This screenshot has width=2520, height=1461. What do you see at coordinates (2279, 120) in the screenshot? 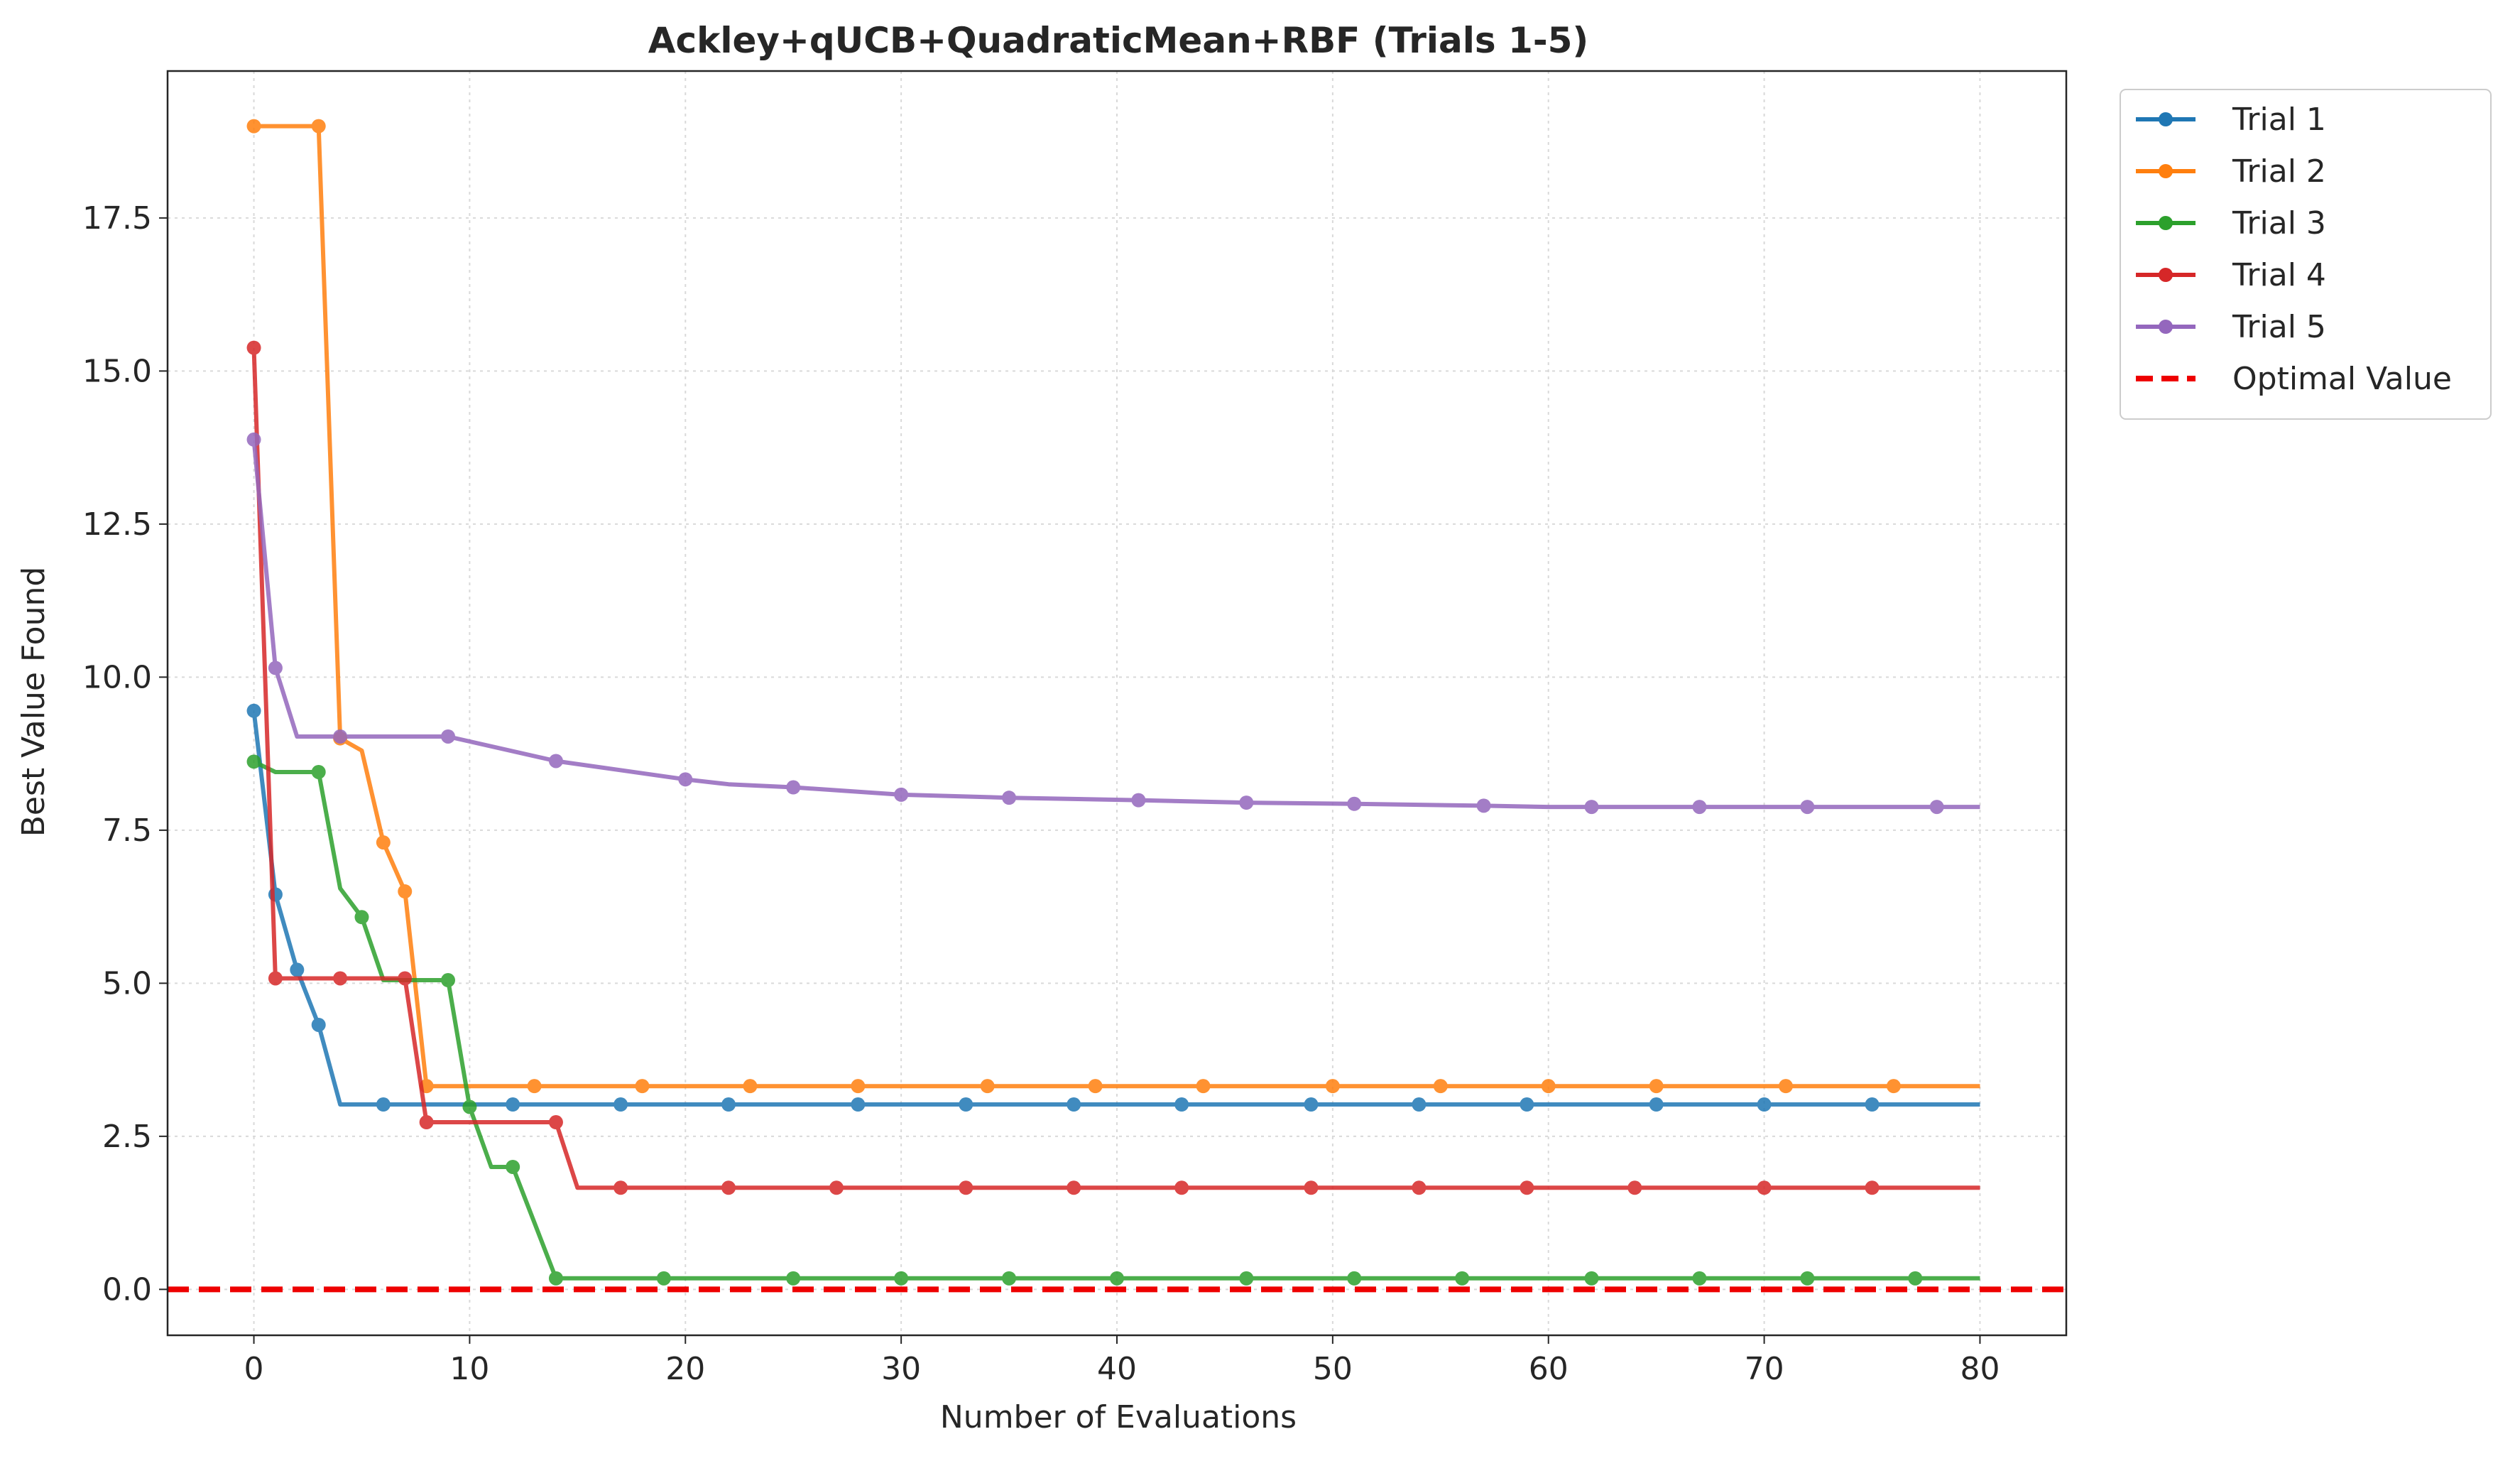
I see `legend-label: Trial 1` at bounding box center [2279, 120].